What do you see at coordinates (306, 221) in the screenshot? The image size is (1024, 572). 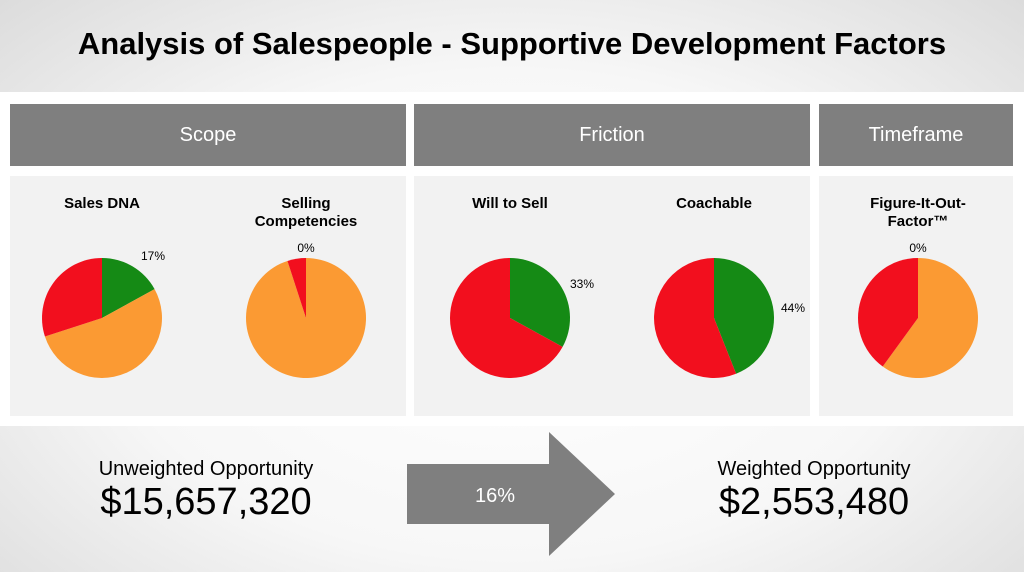 I see `chart-title: Competencies` at bounding box center [306, 221].